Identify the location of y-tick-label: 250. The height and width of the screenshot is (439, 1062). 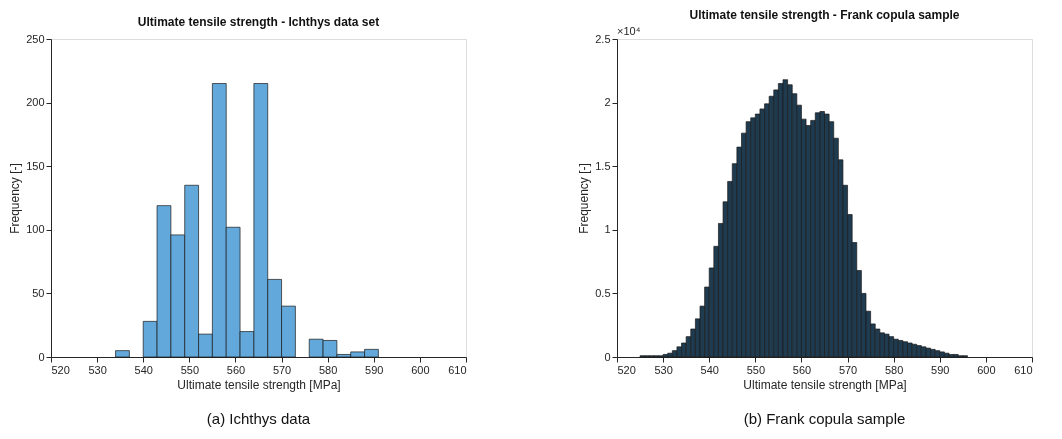
(35, 38).